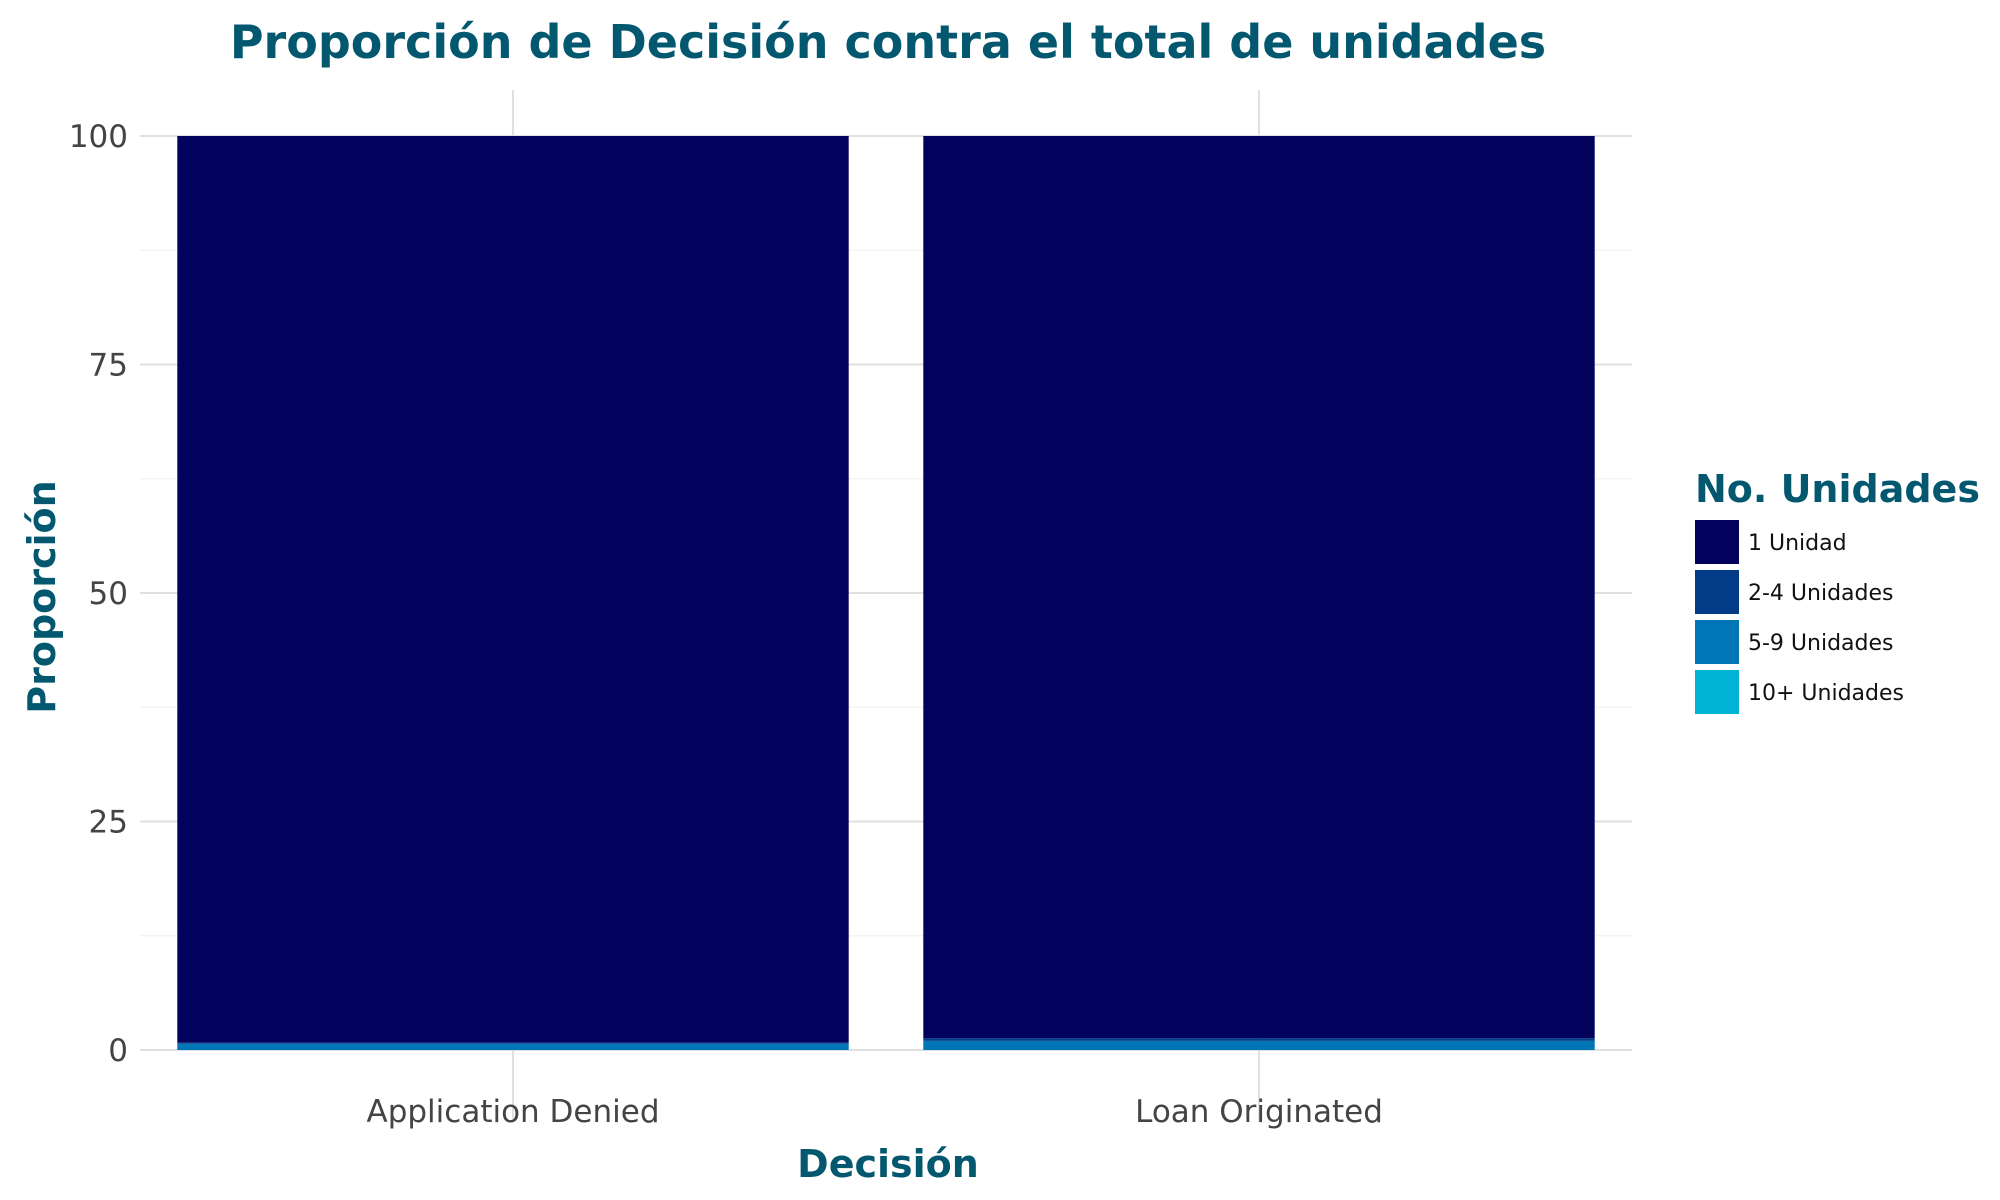  Describe the element at coordinates (118, 1051) in the screenshot. I see `y-tick-label: 0` at that location.